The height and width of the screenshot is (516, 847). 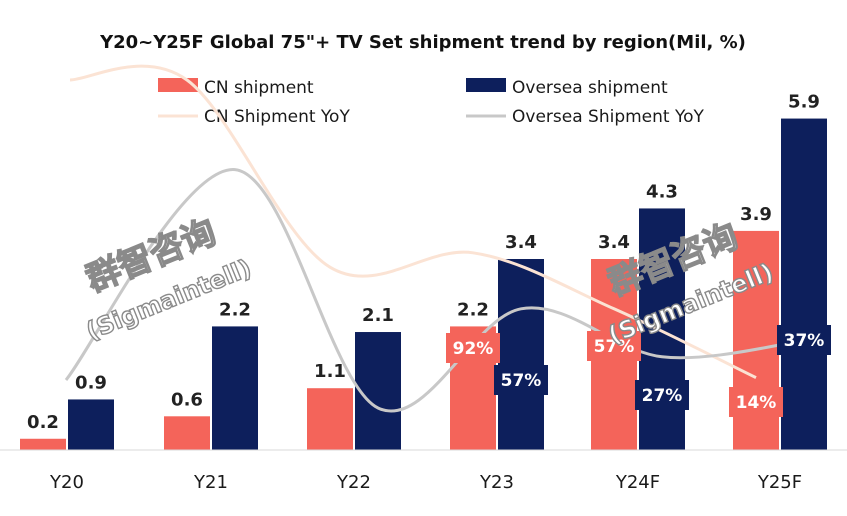 What do you see at coordinates (378, 391) in the screenshot?
I see `bar-oversea-shipment-y22` at bounding box center [378, 391].